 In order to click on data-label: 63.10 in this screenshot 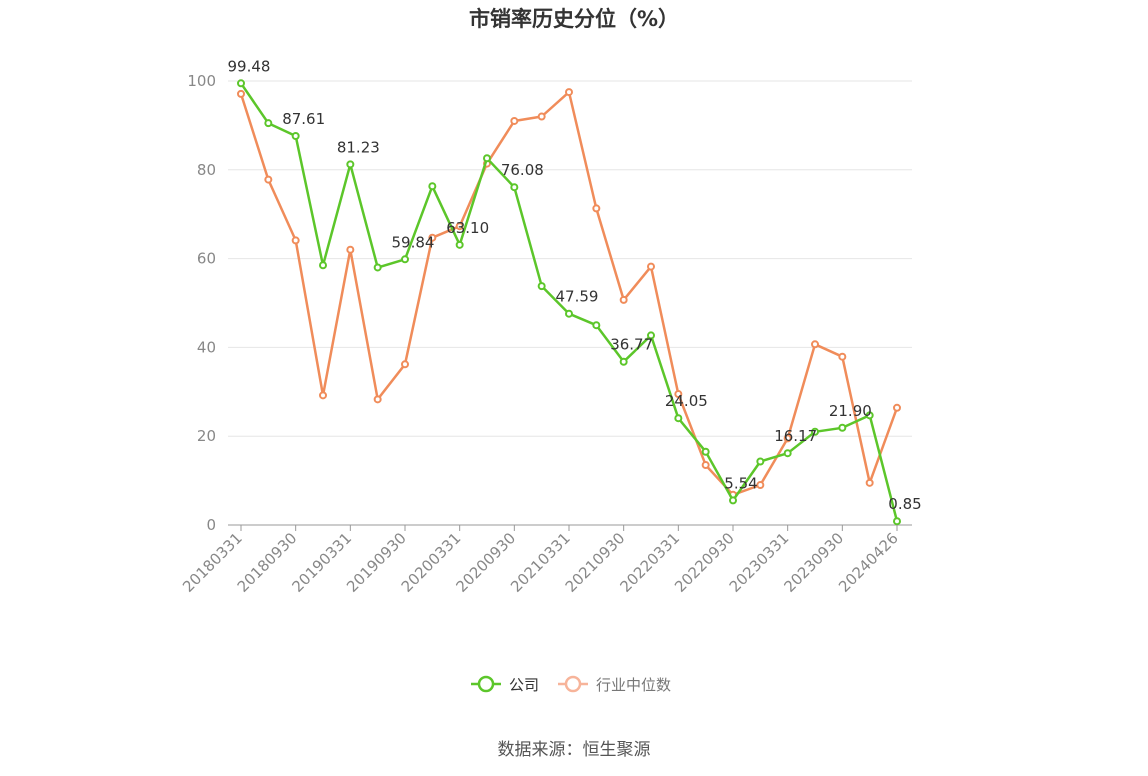, I will do `click(467, 228)`.